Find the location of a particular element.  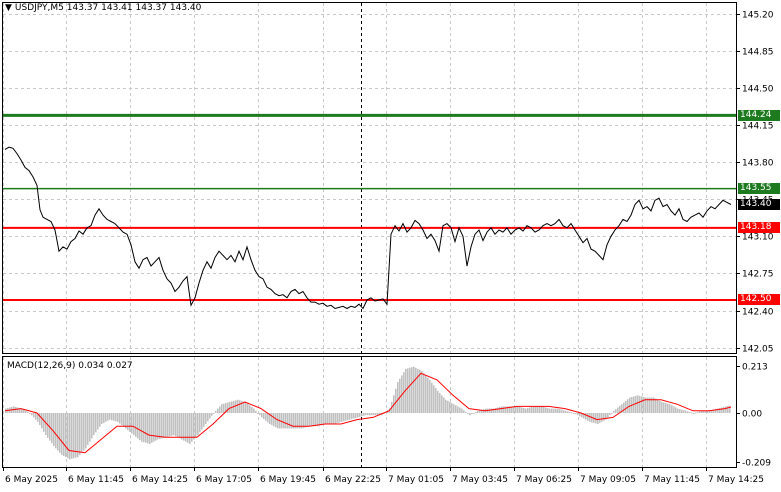

price-tick-label: 142.40 is located at coordinates (758, 313).